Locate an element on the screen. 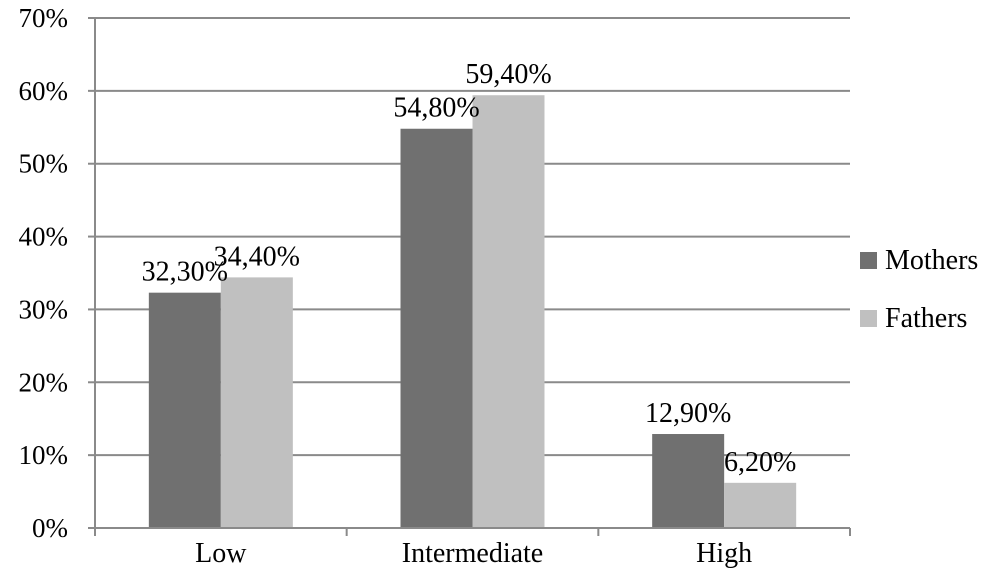  x-axis-category-labels: Low Intermediate High is located at coordinates (473, 553).